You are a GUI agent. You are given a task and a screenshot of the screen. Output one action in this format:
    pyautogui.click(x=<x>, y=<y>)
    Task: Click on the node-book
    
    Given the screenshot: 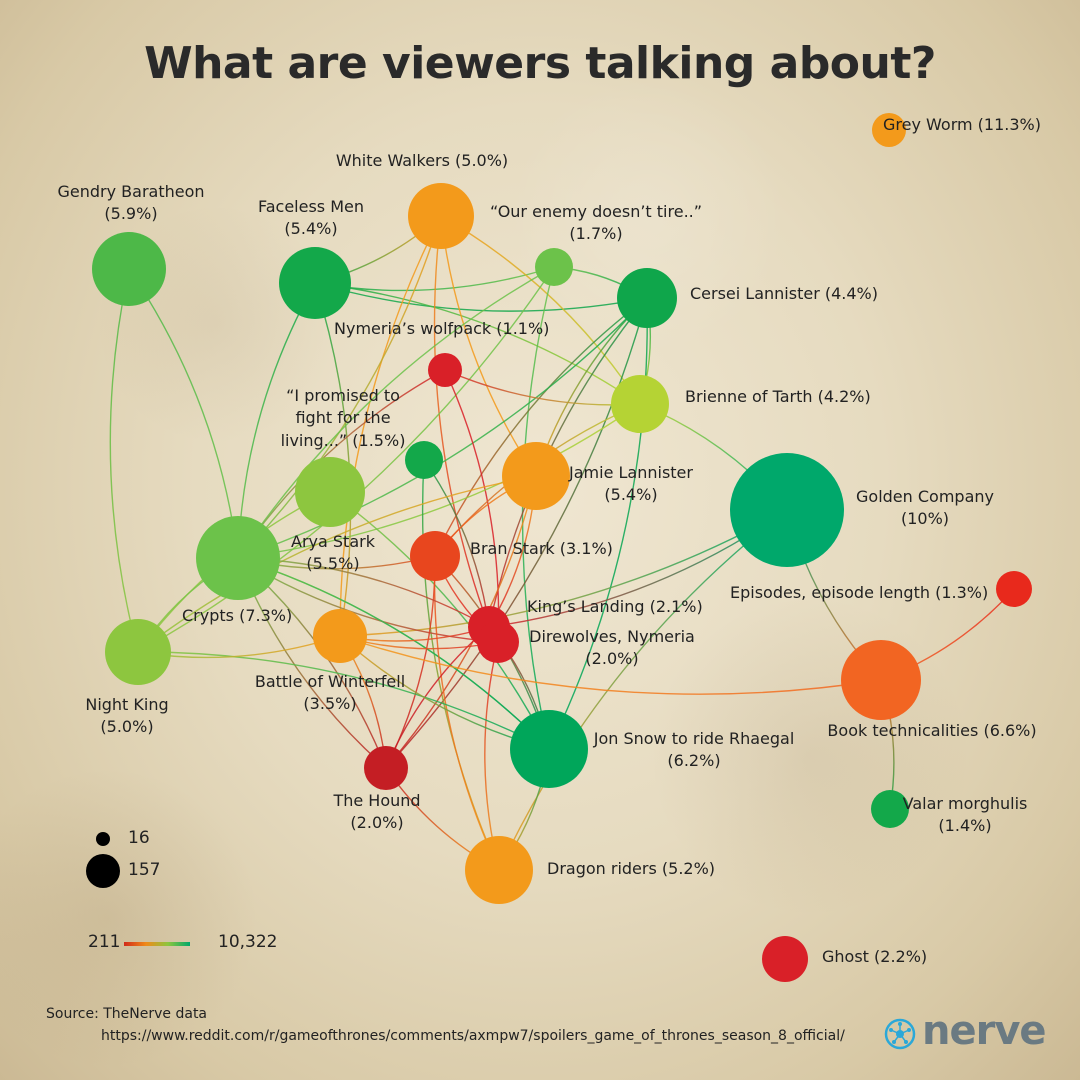 What is the action you would take?
    pyautogui.click(x=881, y=680)
    